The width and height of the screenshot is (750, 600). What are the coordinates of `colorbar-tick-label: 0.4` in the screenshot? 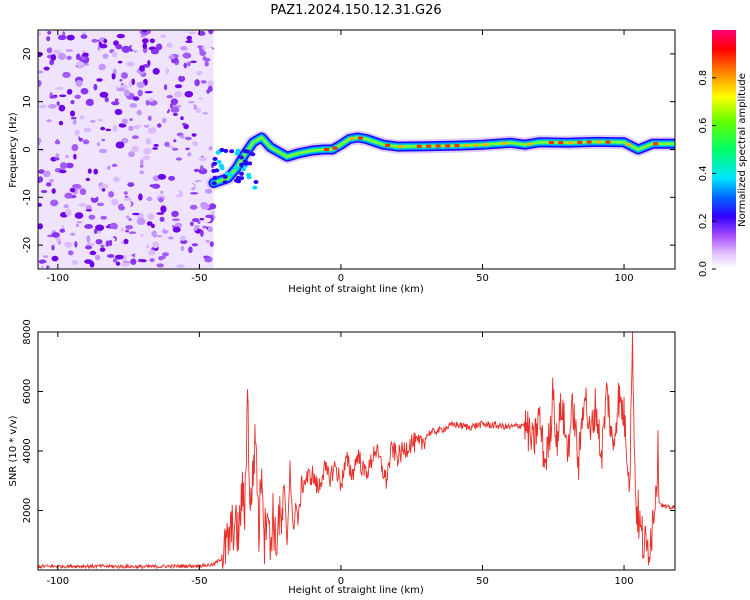 It's located at (703, 173).